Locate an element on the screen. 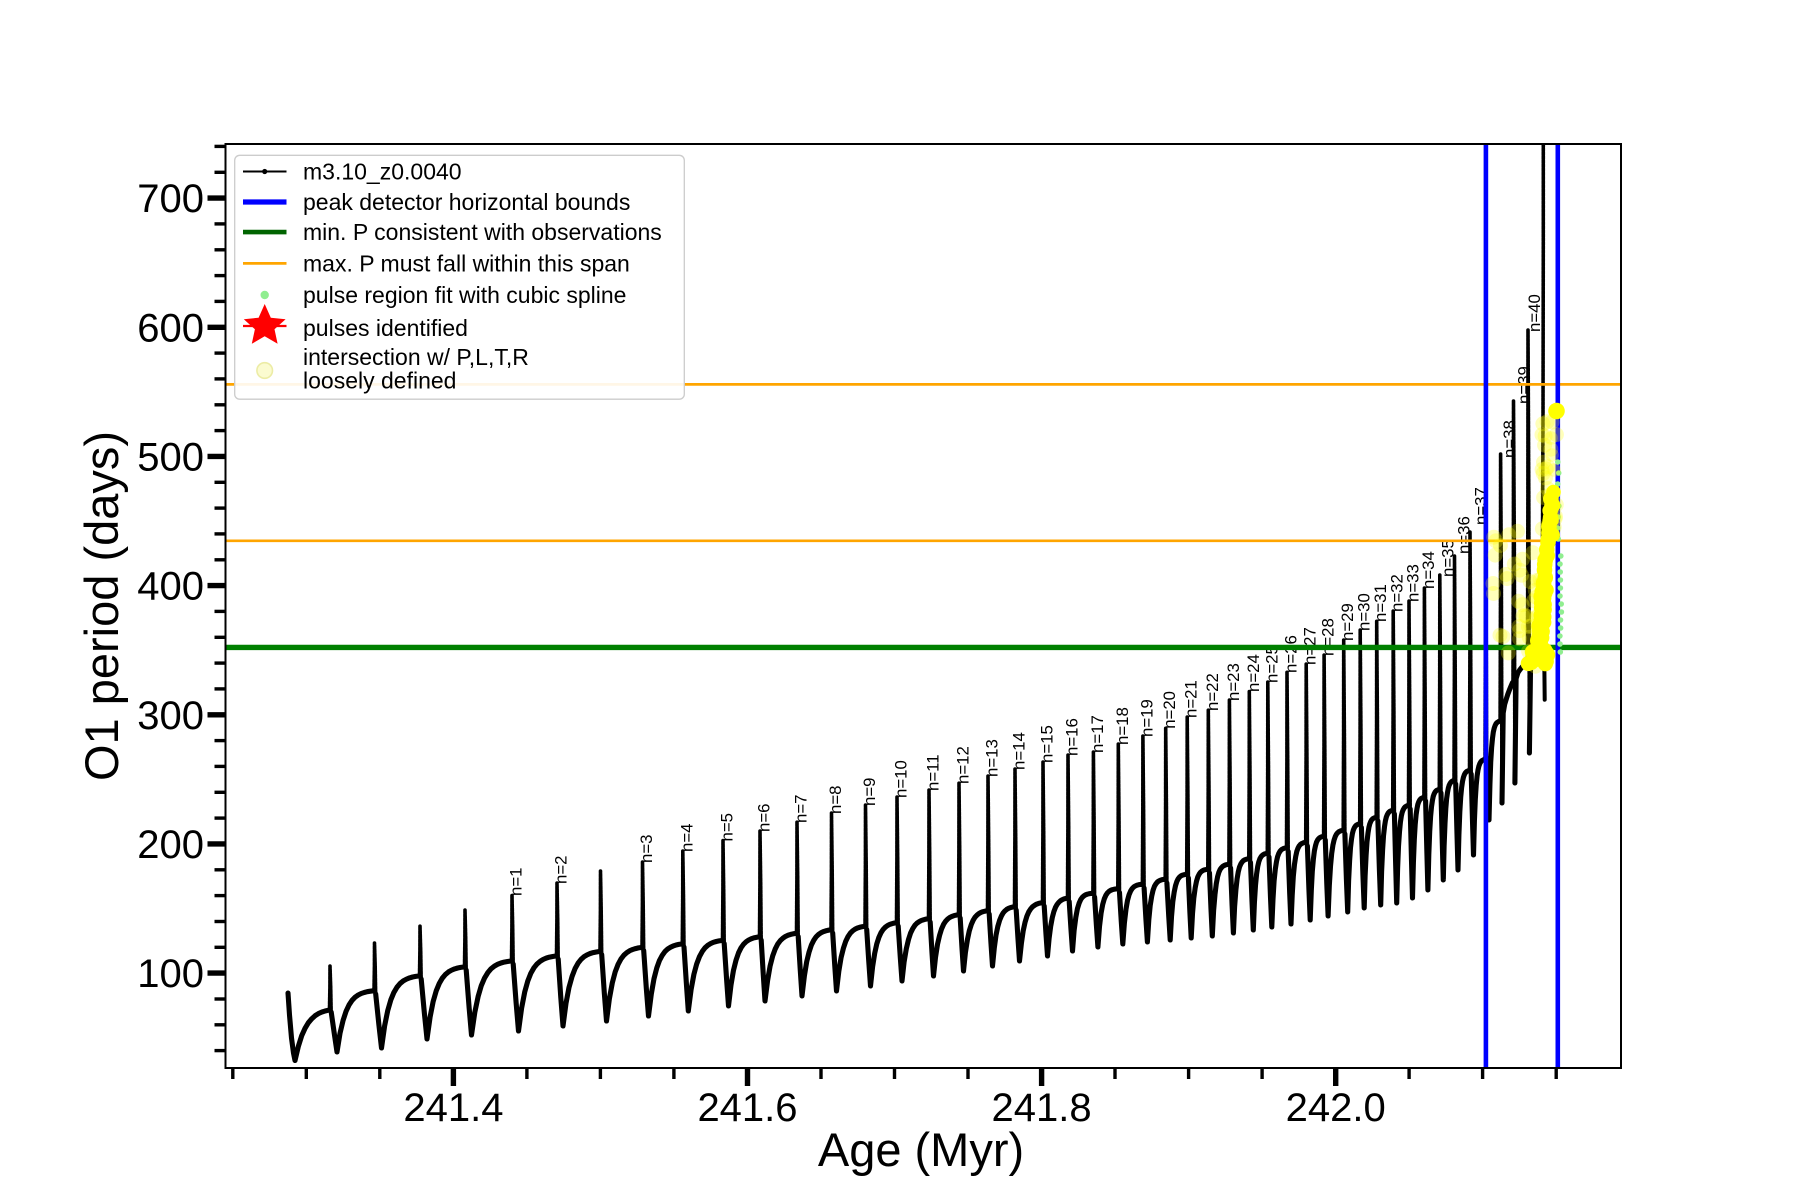  svg-text: O1 period (days) is located at coordinates (101, 606).